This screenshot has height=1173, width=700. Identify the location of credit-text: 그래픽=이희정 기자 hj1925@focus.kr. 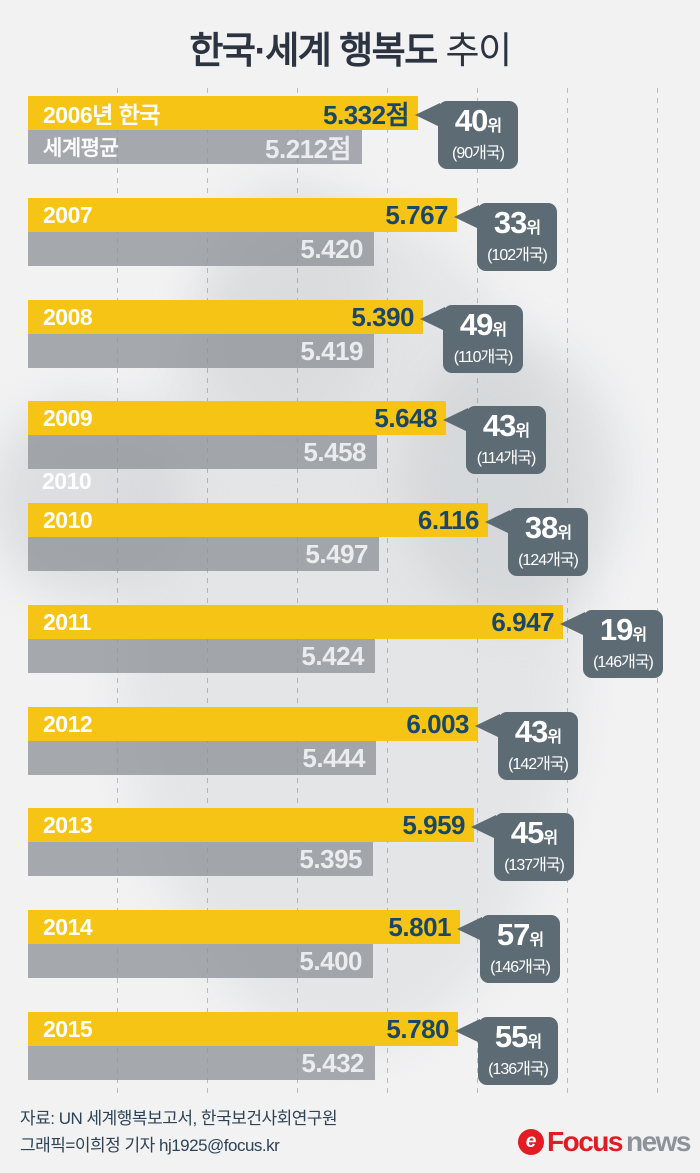
(150, 1145).